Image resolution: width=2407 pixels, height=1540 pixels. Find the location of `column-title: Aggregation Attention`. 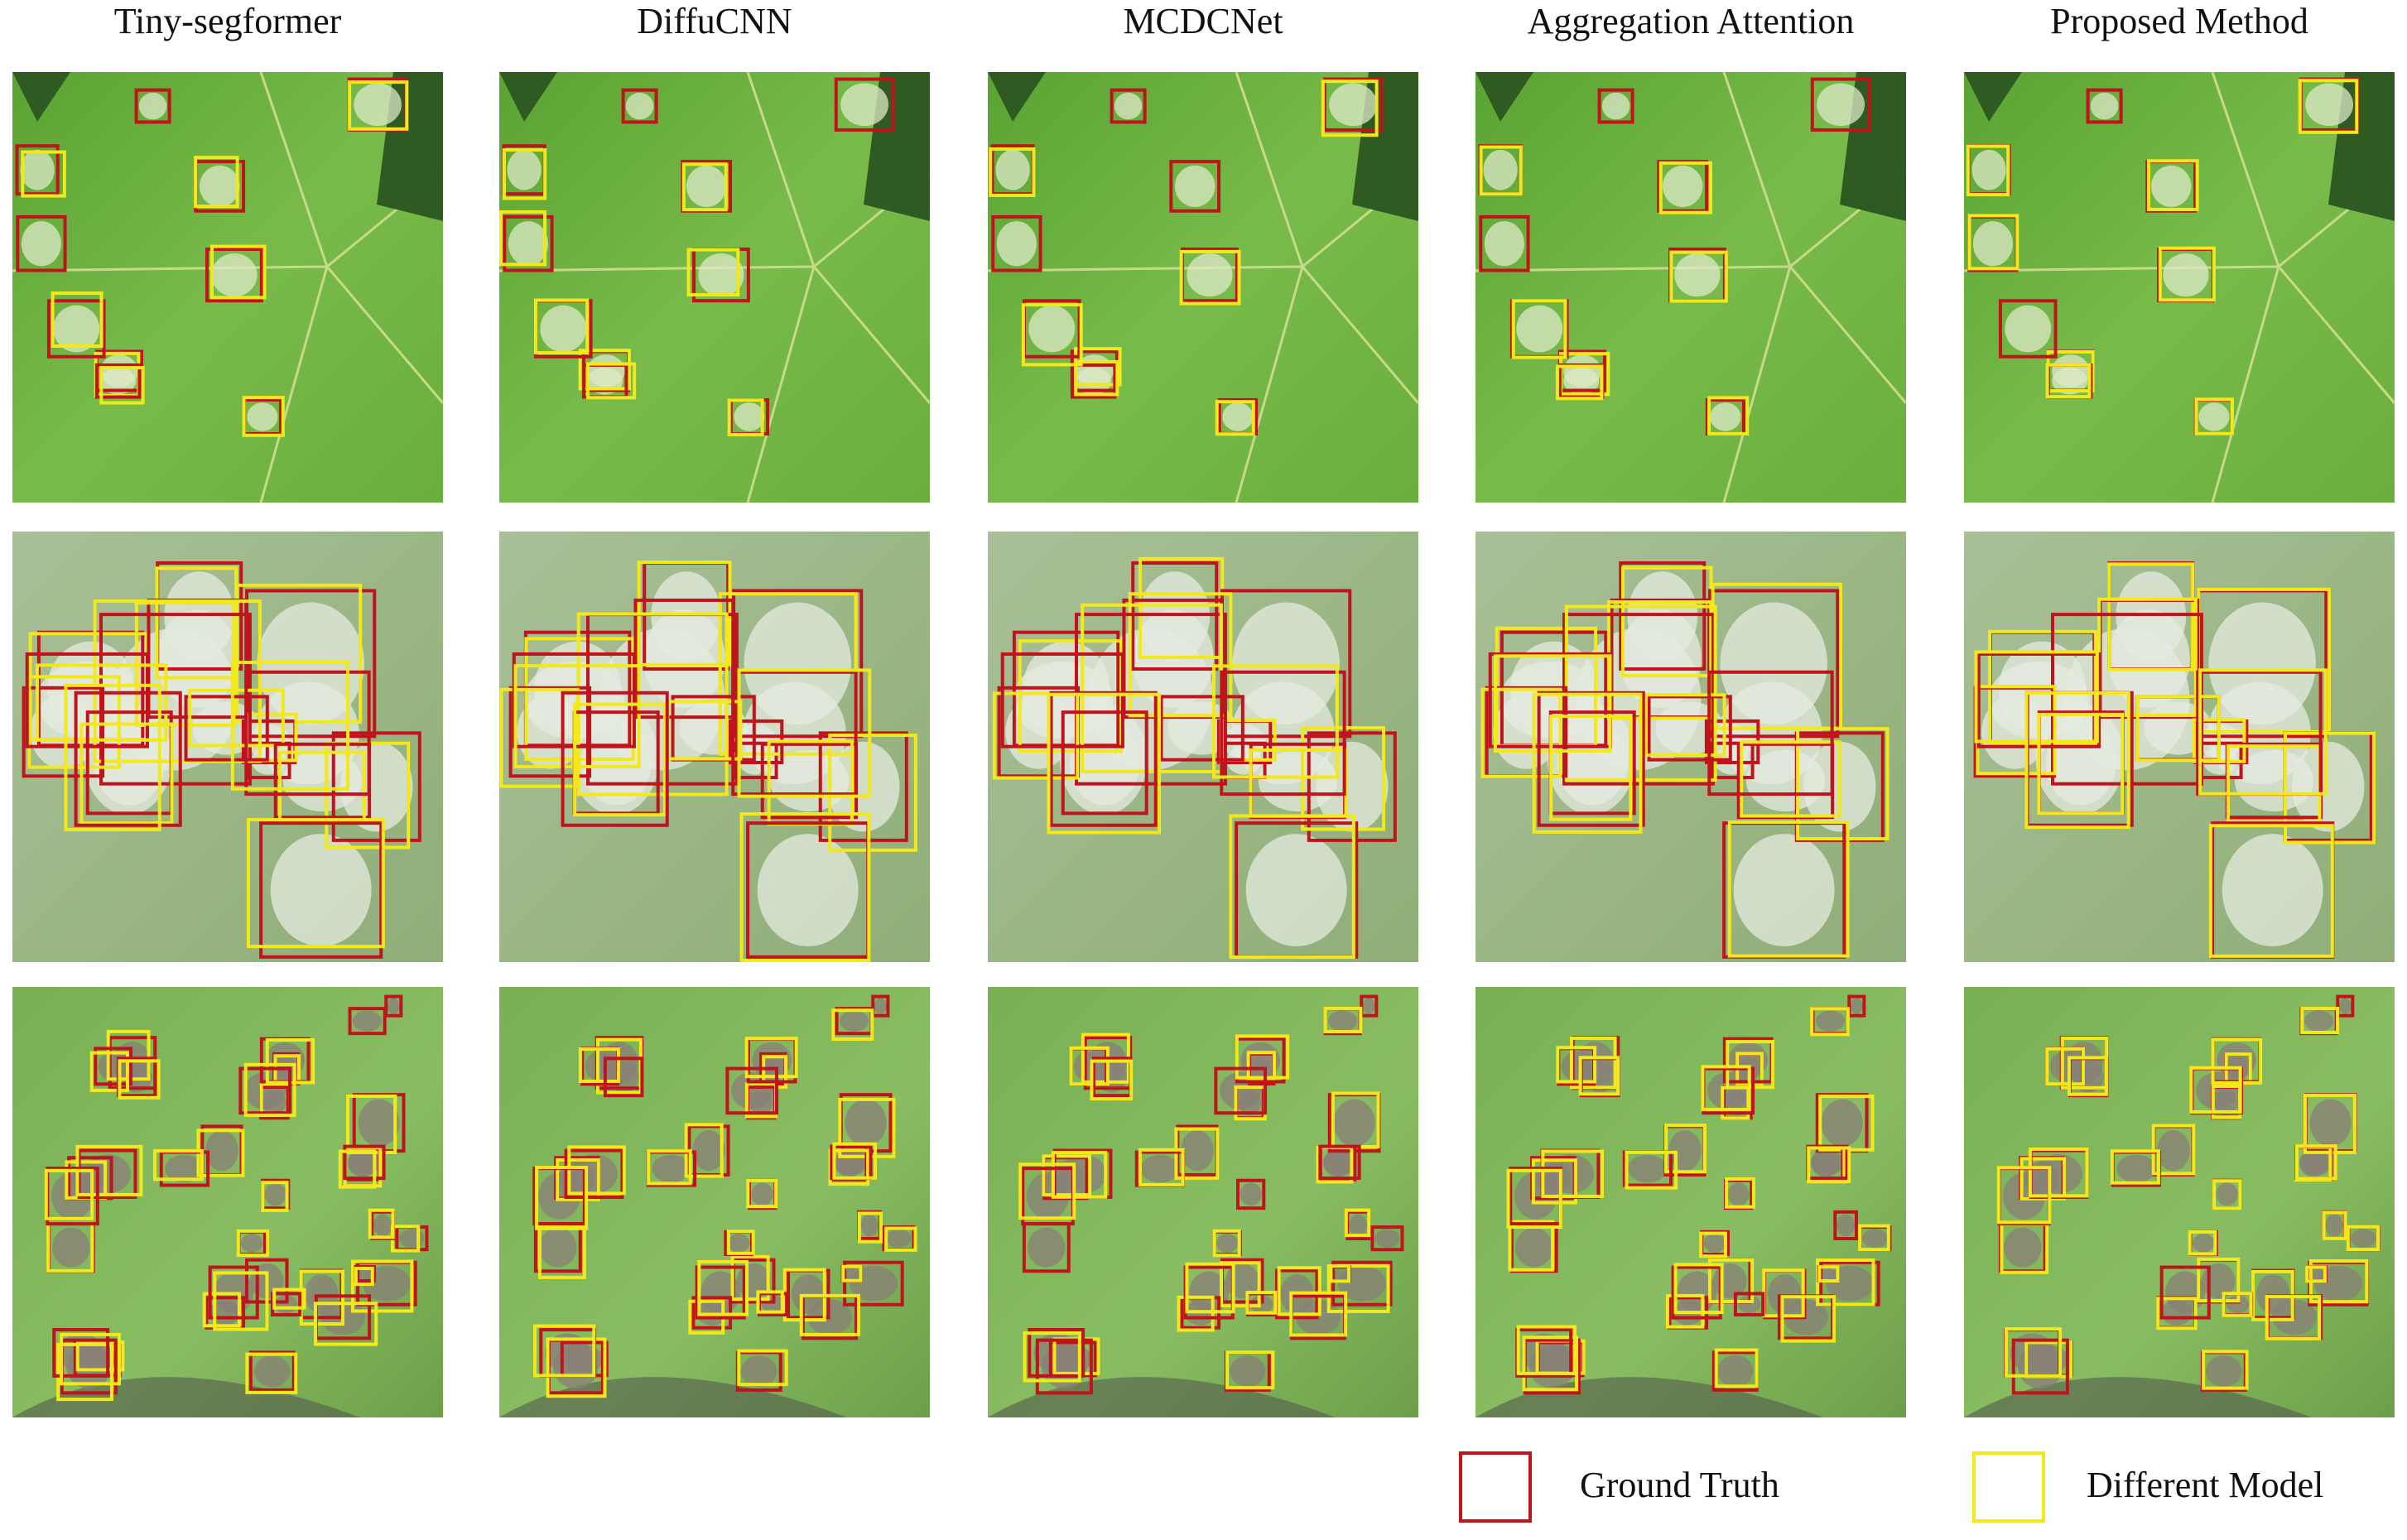

column-title: Aggregation Attention is located at coordinates (1691, 21).